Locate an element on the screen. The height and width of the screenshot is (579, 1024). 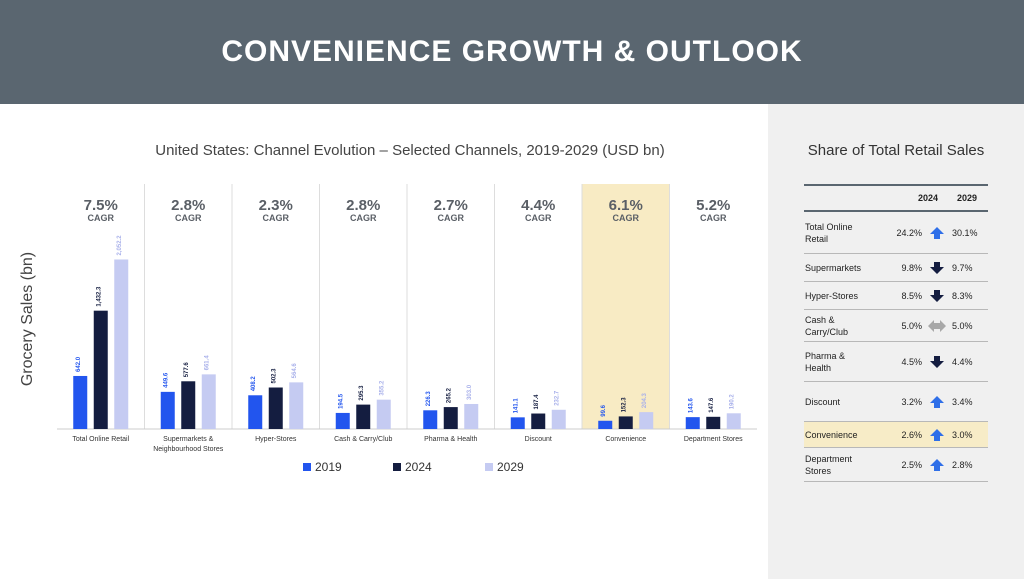
share-table-header: 2024 2029 is located at coordinates (896, 198).